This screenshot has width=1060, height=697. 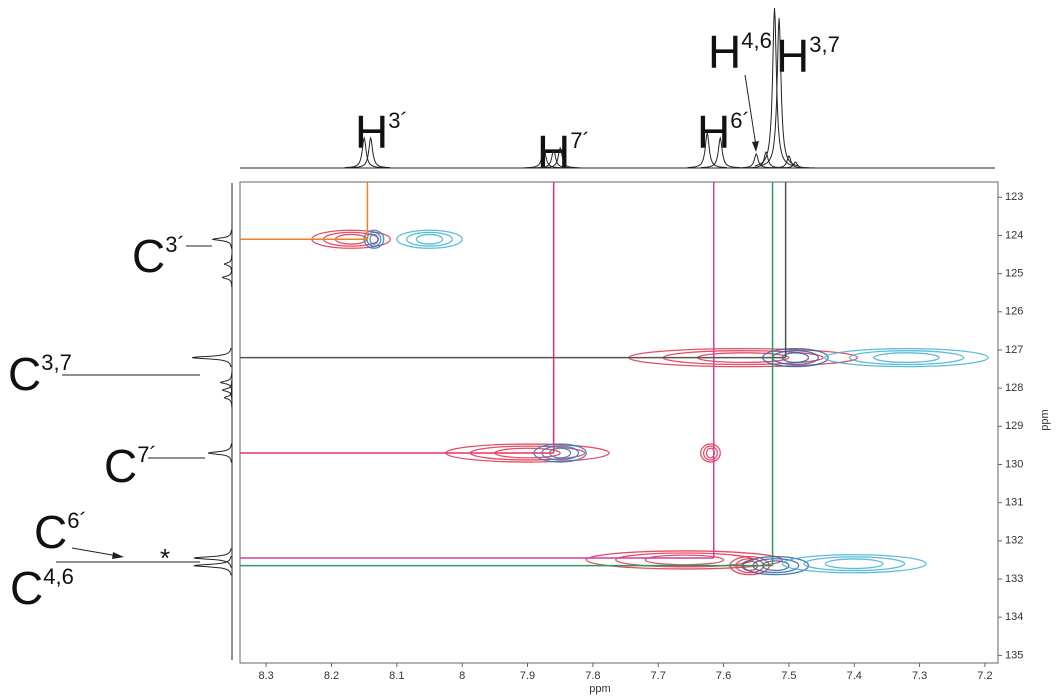 I want to click on x-tick-label: 7.5, so click(x=788, y=676).